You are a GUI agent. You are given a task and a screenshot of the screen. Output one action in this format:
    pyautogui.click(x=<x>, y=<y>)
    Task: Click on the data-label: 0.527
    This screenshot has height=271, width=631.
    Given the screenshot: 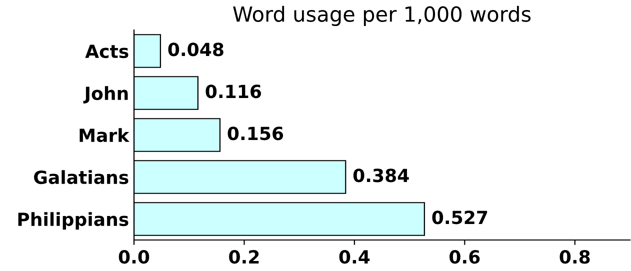 What is the action you would take?
    pyautogui.click(x=460, y=217)
    